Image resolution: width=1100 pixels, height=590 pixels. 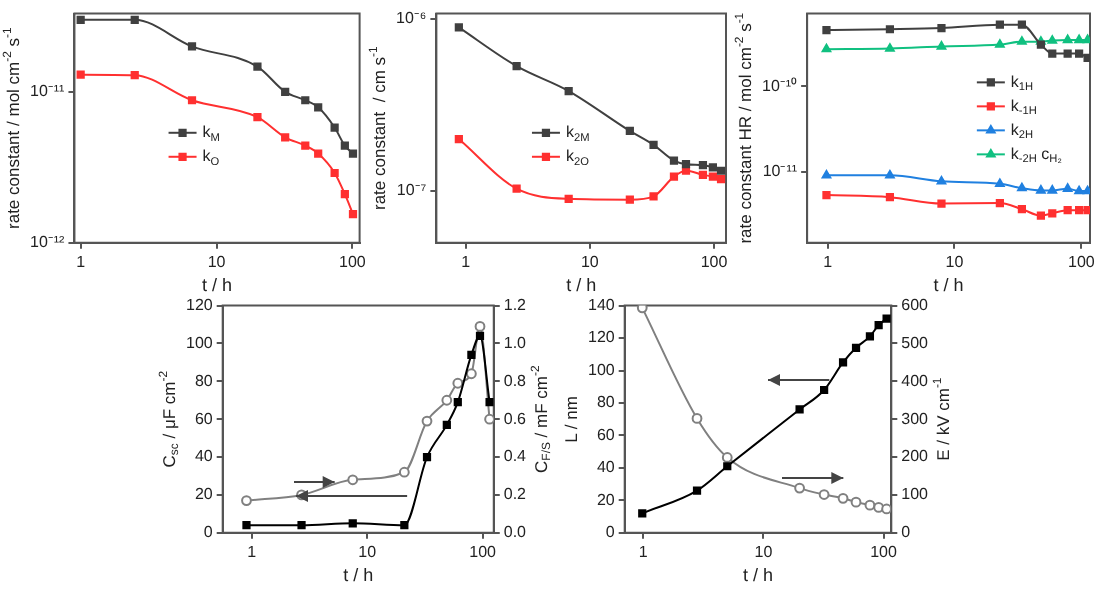 I want to click on y2-tick-label: 400, so click(x=915, y=380).